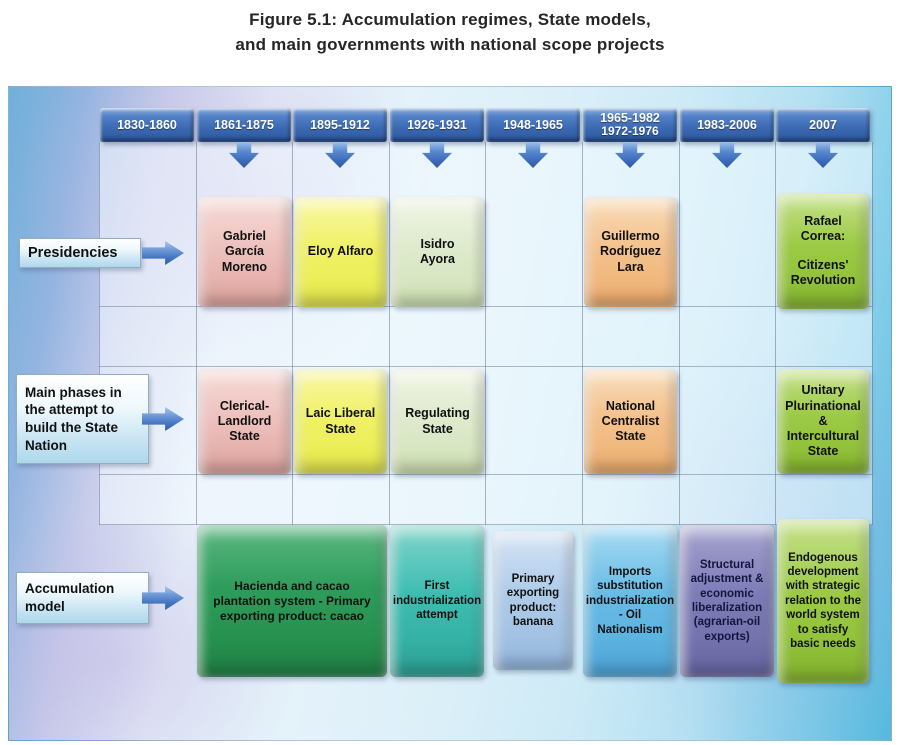 This screenshot has width=900, height=745. I want to click on box-text: Regulating State, so click(437, 421).